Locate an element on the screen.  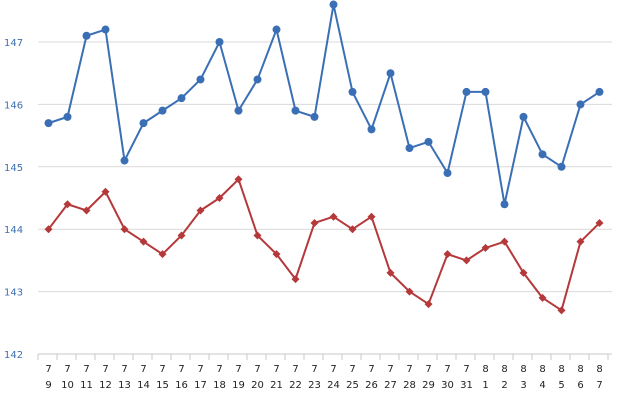
x-tick-label-day: 21 is located at coordinates (276, 385).